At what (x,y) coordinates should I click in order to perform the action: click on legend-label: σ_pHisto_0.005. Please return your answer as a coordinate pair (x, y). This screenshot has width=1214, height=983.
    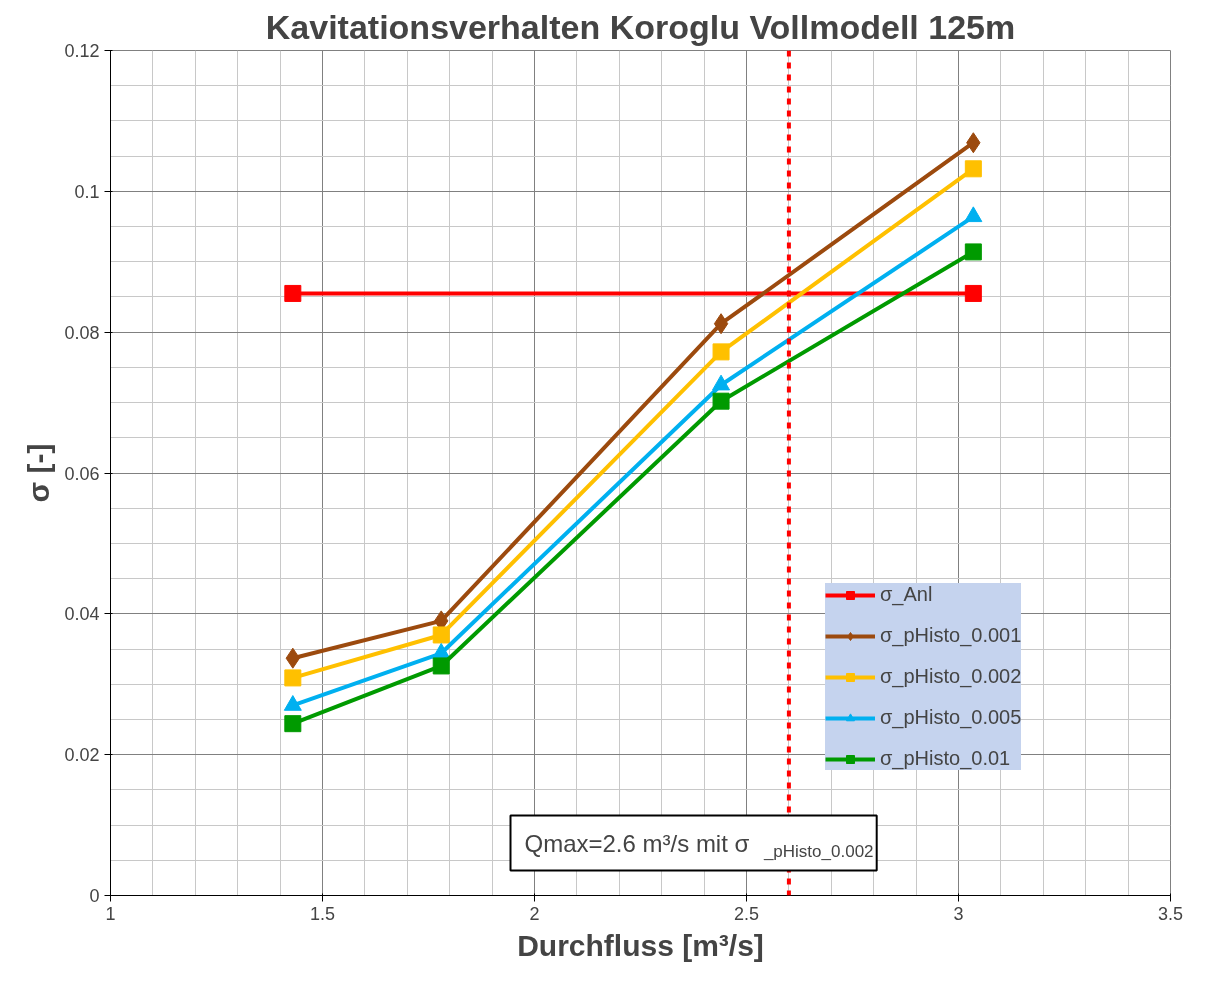
    Looking at the image, I should click on (951, 717).